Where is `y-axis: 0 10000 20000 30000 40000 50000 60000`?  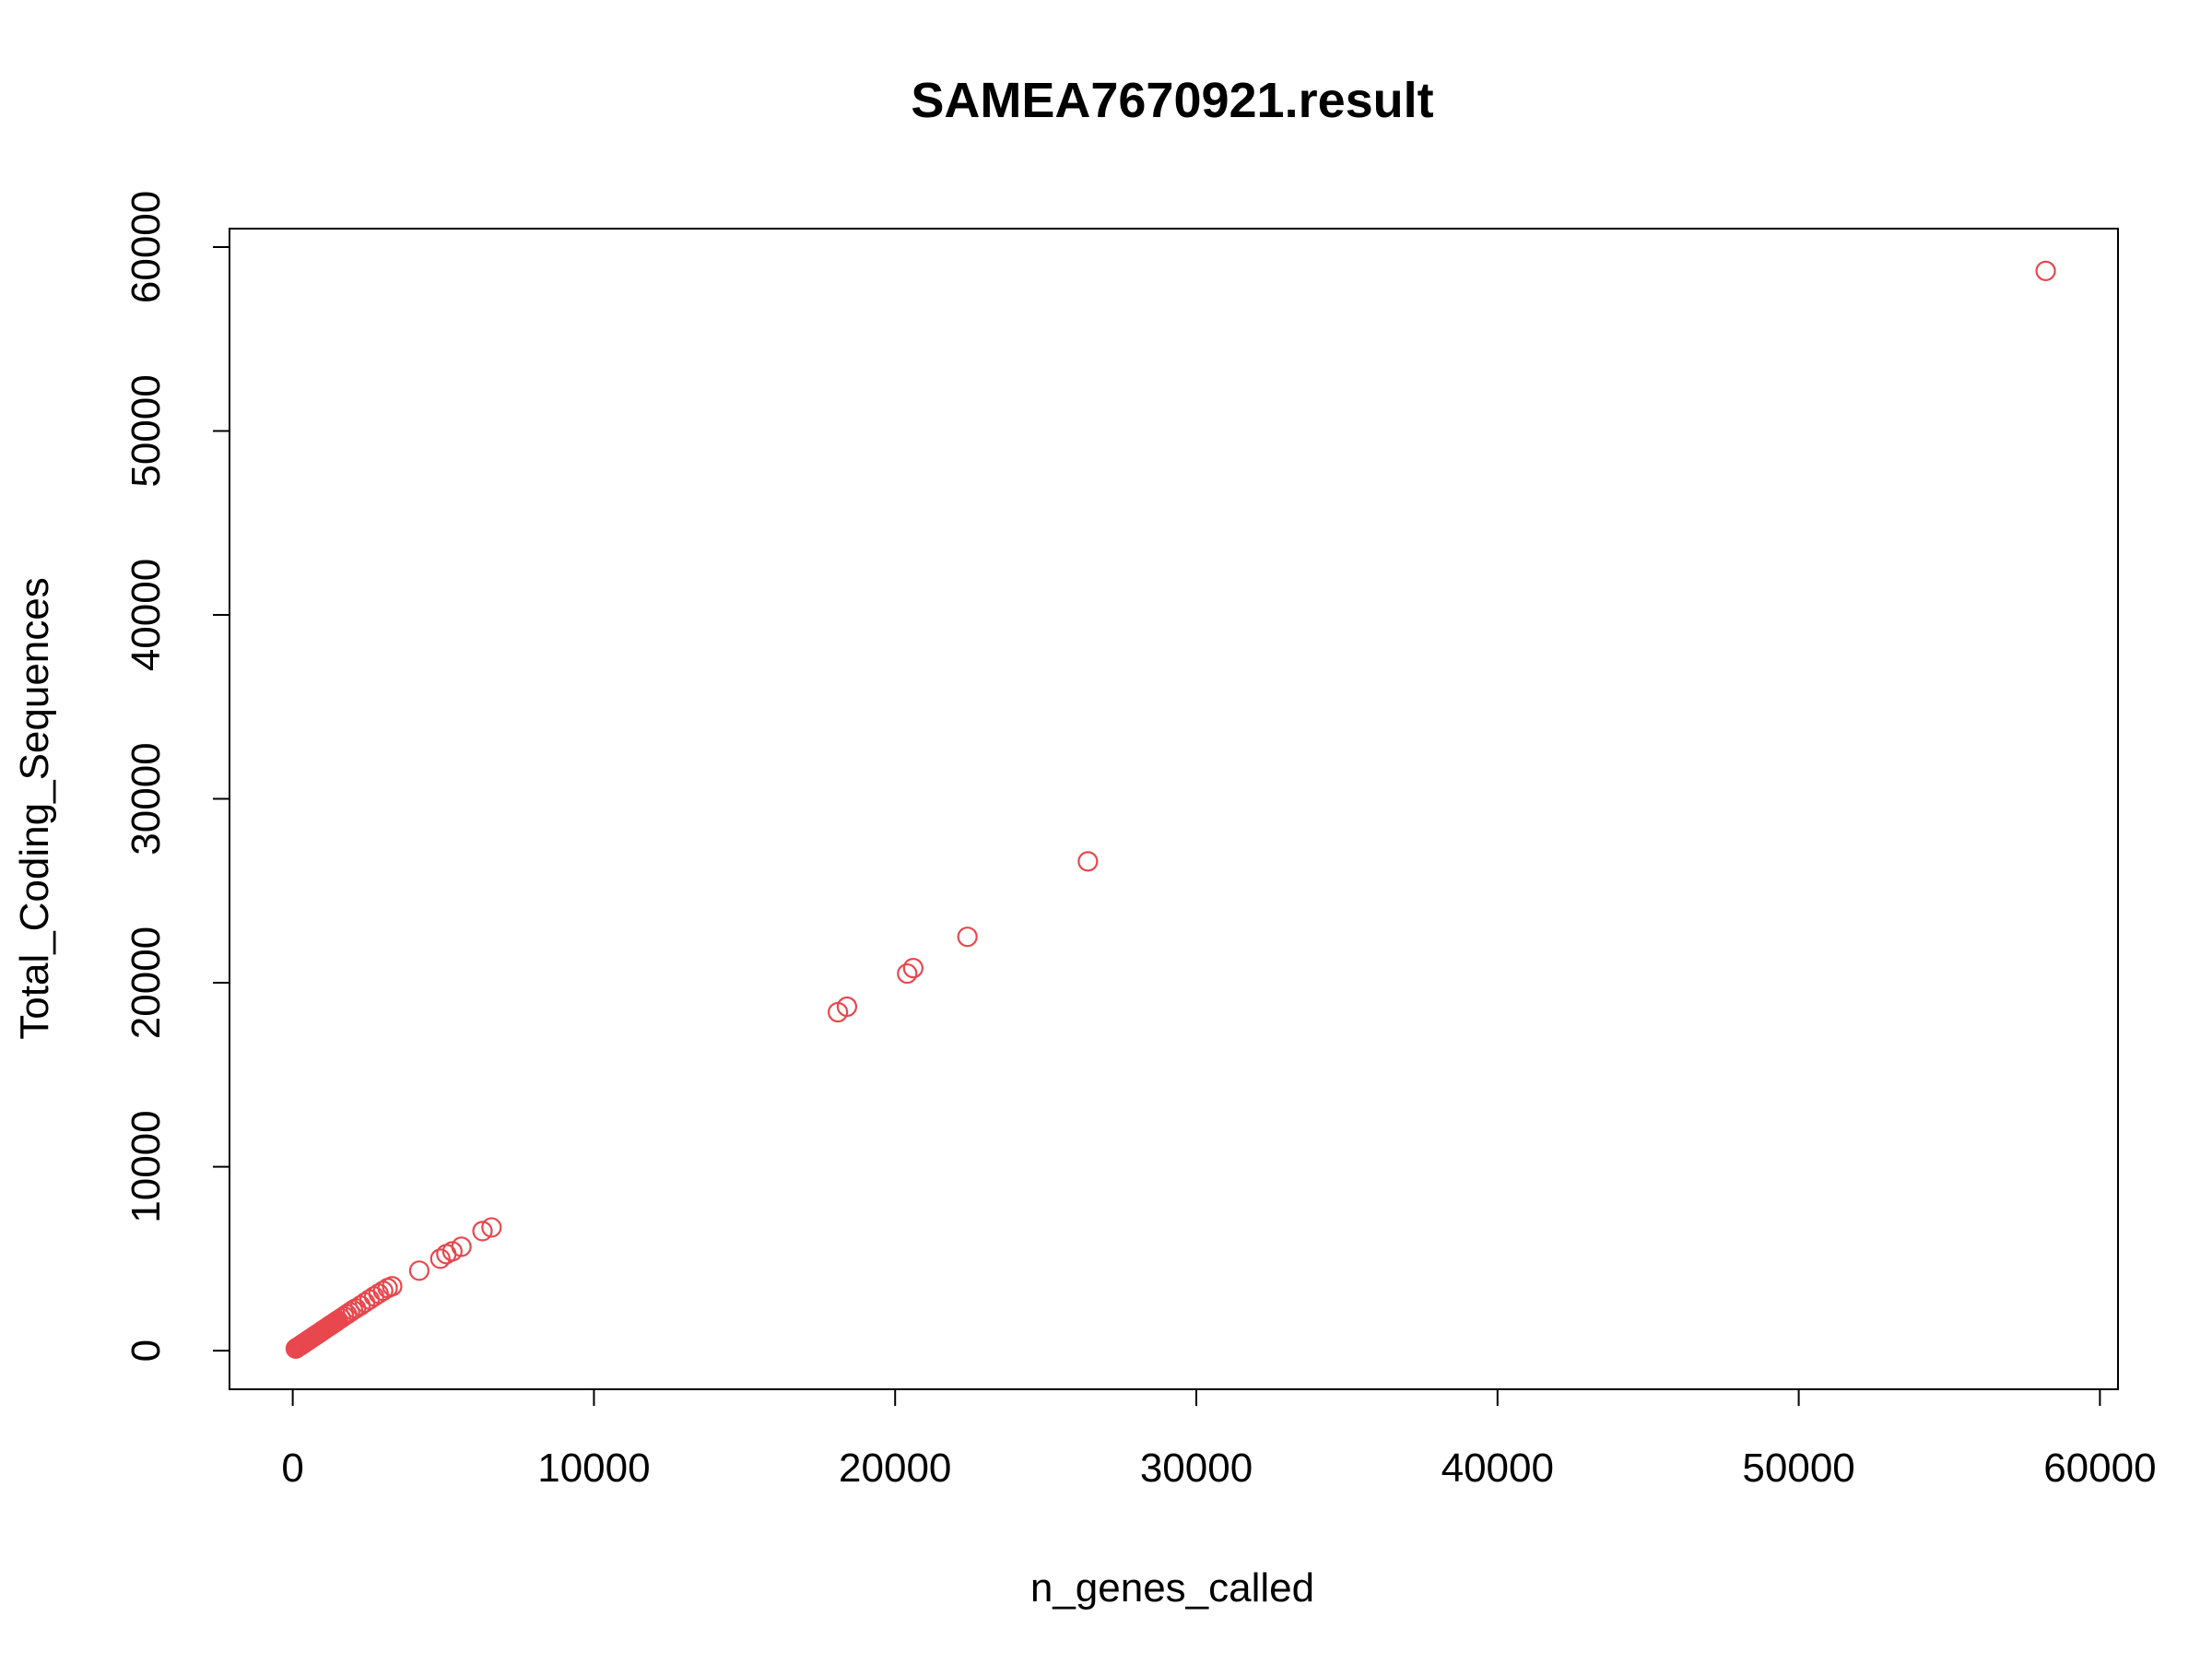 y-axis: 0 10000 20000 30000 40000 50000 60000 is located at coordinates (177, 776).